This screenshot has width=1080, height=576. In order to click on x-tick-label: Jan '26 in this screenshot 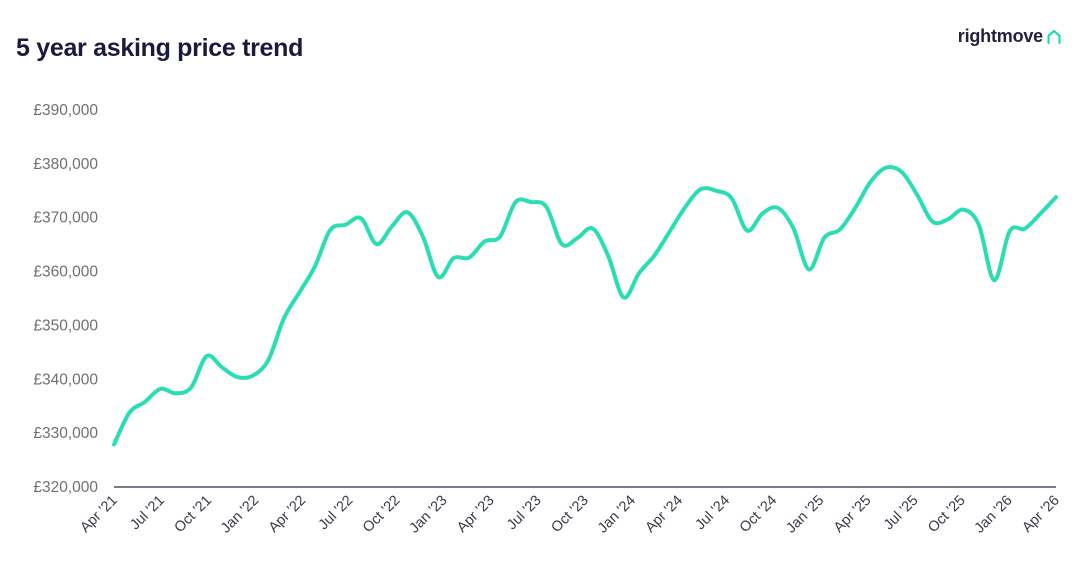, I will do `click(994, 515)`.